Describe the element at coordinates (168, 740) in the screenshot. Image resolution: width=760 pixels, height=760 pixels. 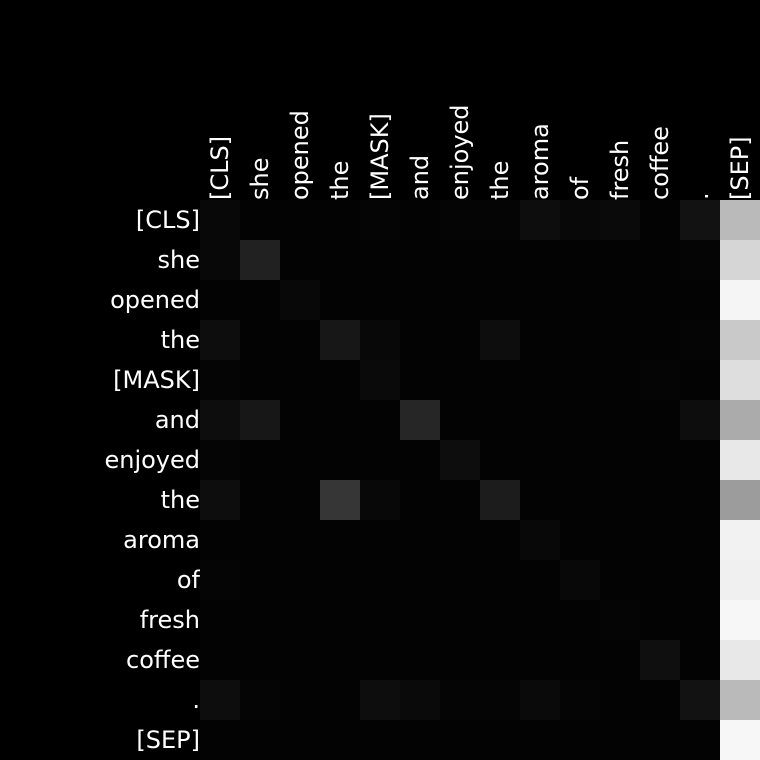
I see `row-label: [SEP]` at that location.